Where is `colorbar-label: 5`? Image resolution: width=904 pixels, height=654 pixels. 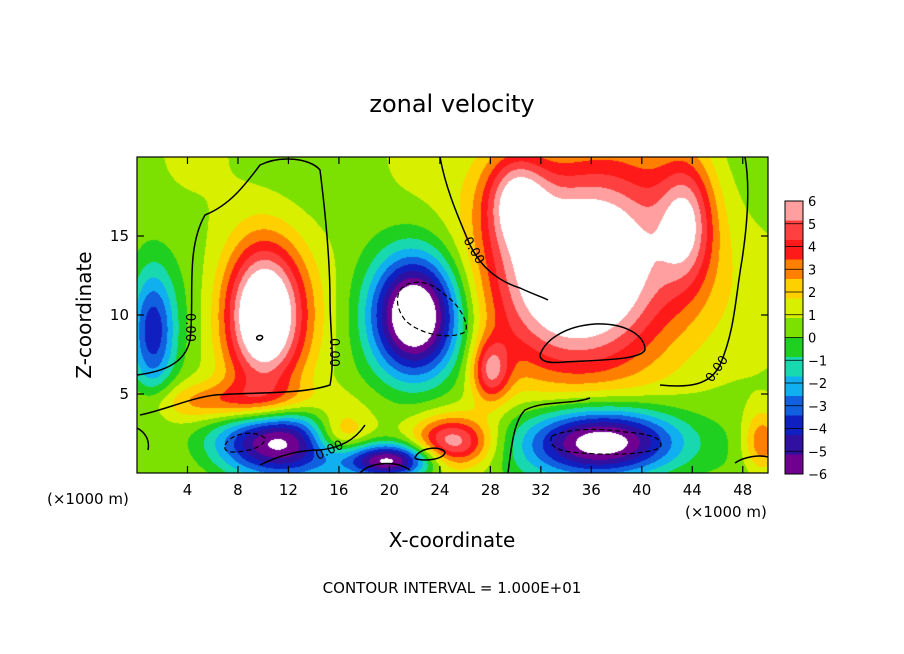
colorbar-label: 5 is located at coordinates (812, 225).